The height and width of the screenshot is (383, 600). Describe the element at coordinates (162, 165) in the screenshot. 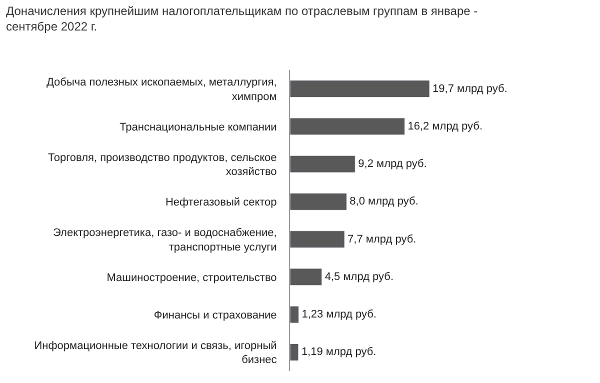

I see `y-tick-label: Торговля, производство продуктов, сельское хозяйство` at that location.